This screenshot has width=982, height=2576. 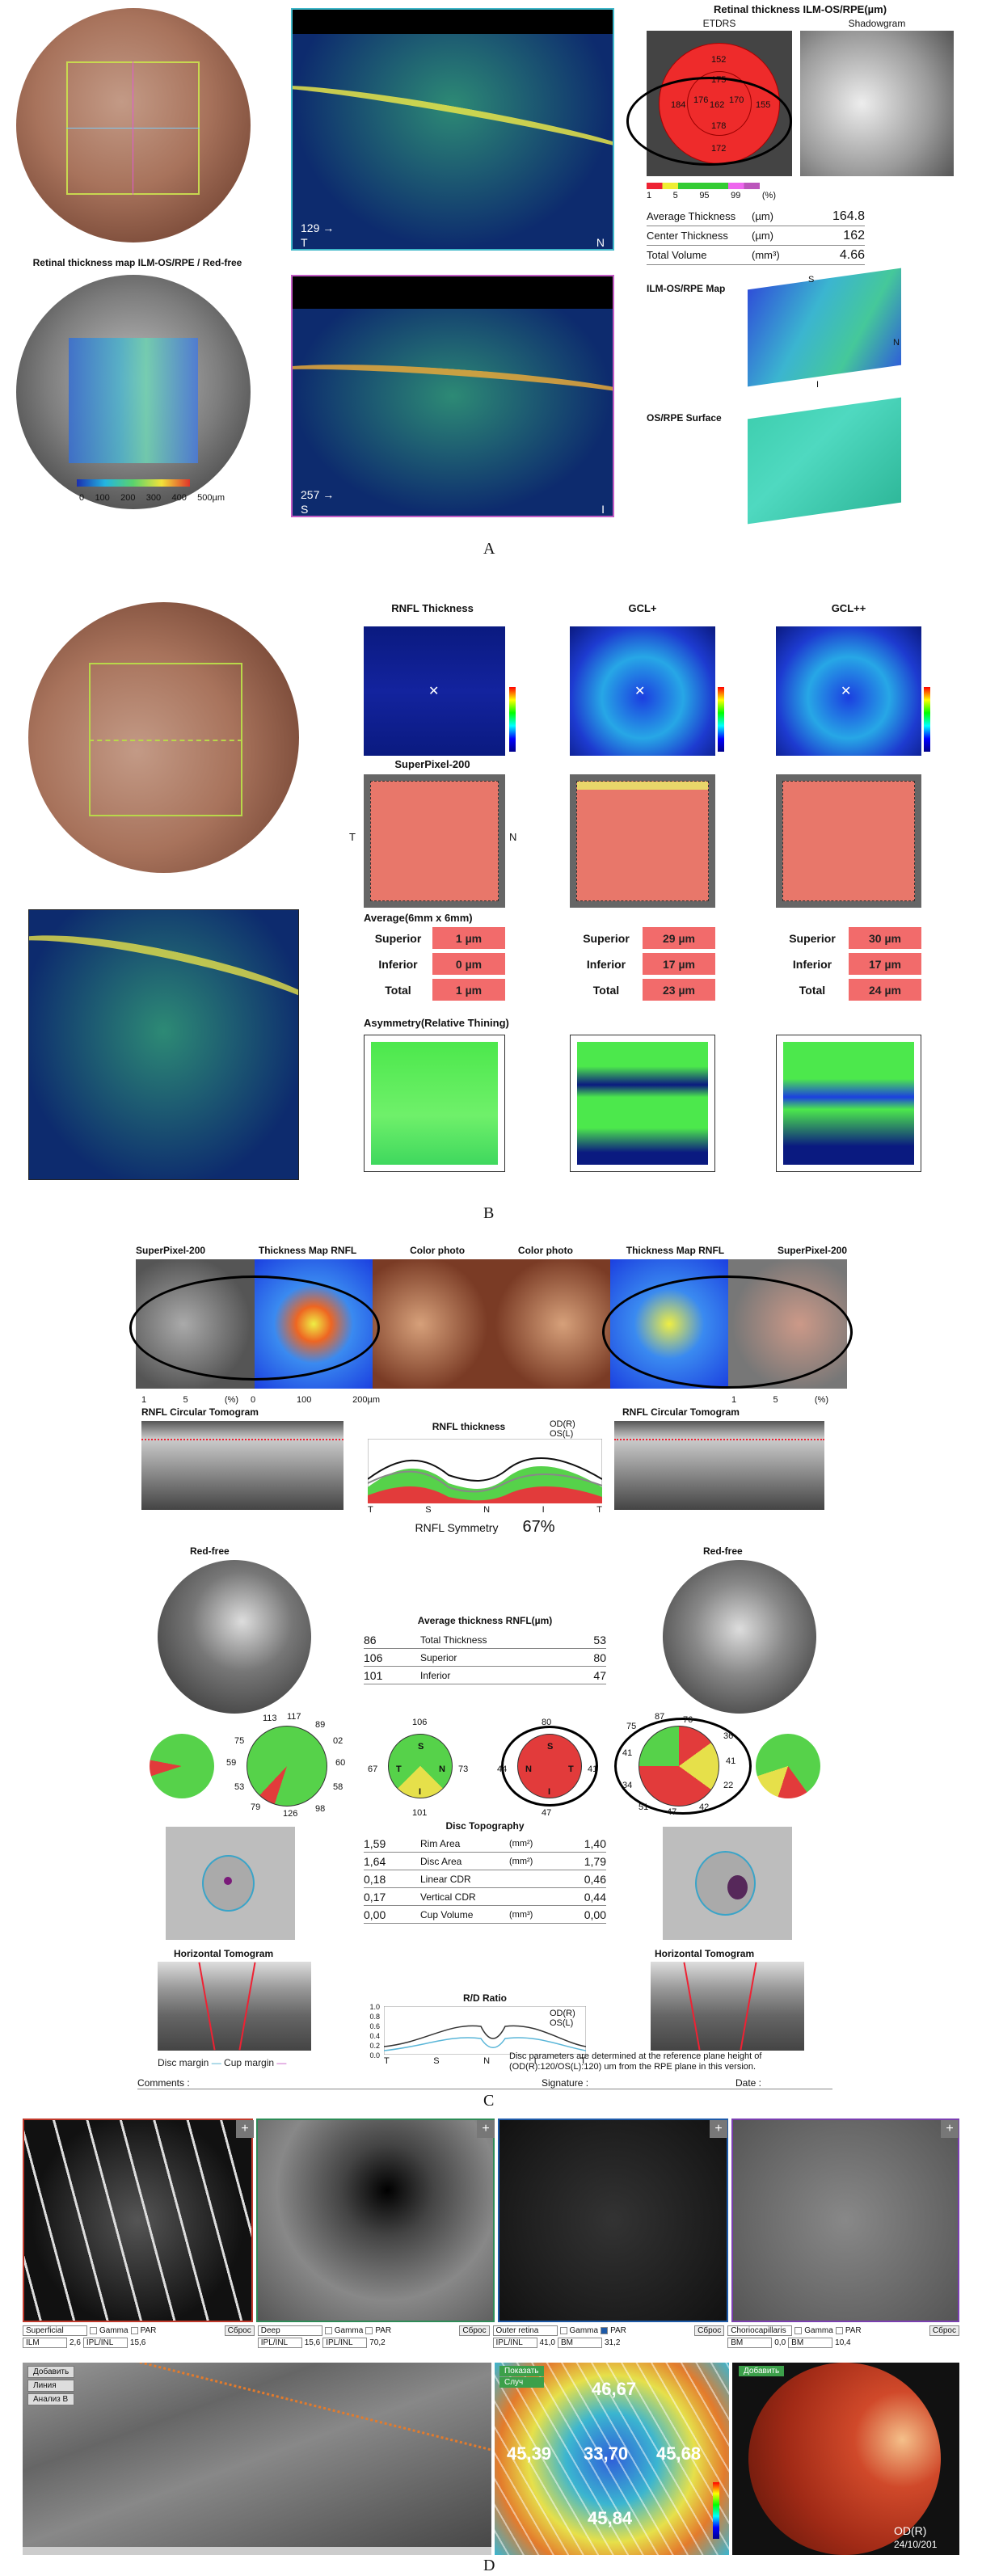 I want to click on from-value: 41,0, so click(x=547, y=2342).